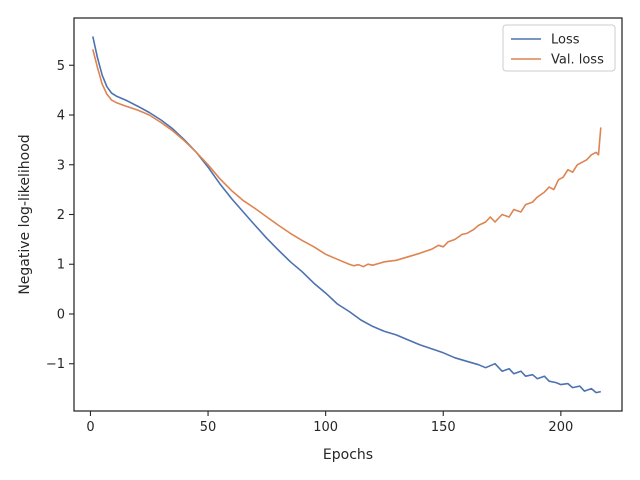  Describe the element at coordinates (90, 427) in the screenshot. I see `x-tick-label: 0` at that location.